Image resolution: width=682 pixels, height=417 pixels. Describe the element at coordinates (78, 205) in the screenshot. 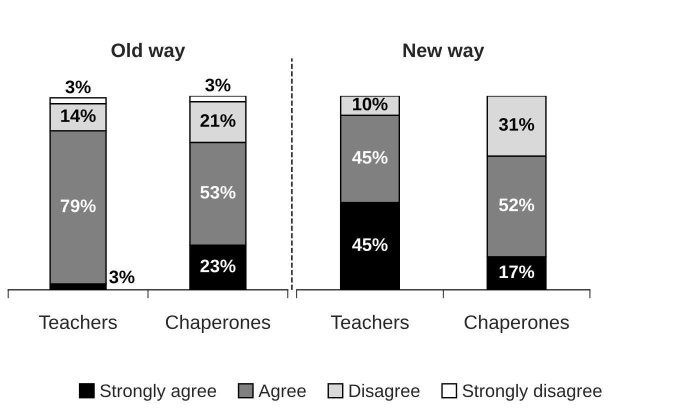

I see `data-label: 79%` at that location.